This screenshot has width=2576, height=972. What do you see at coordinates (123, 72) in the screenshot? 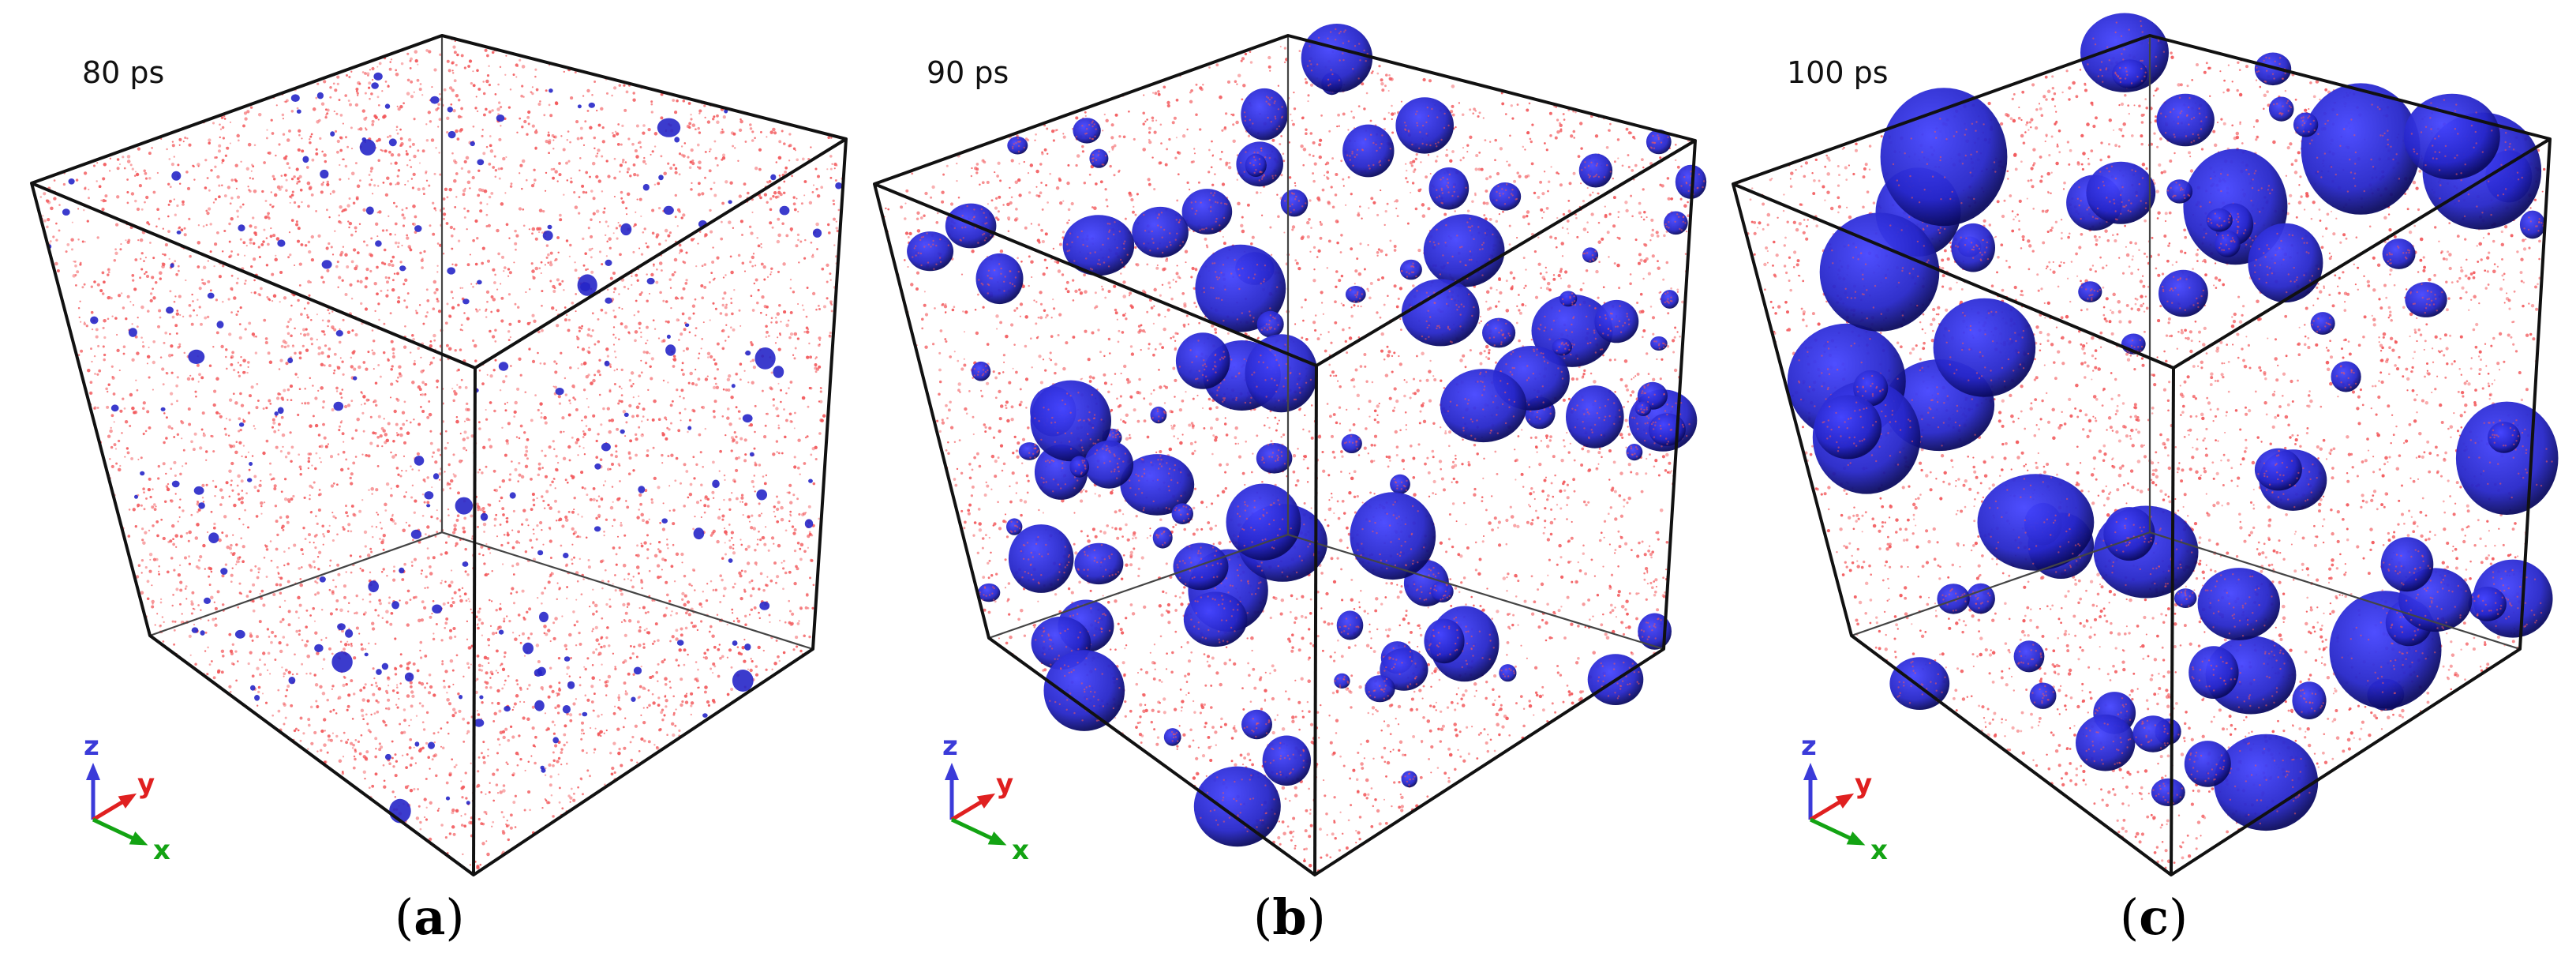
I see `time-label: 80 ps` at bounding box center [123, 72].